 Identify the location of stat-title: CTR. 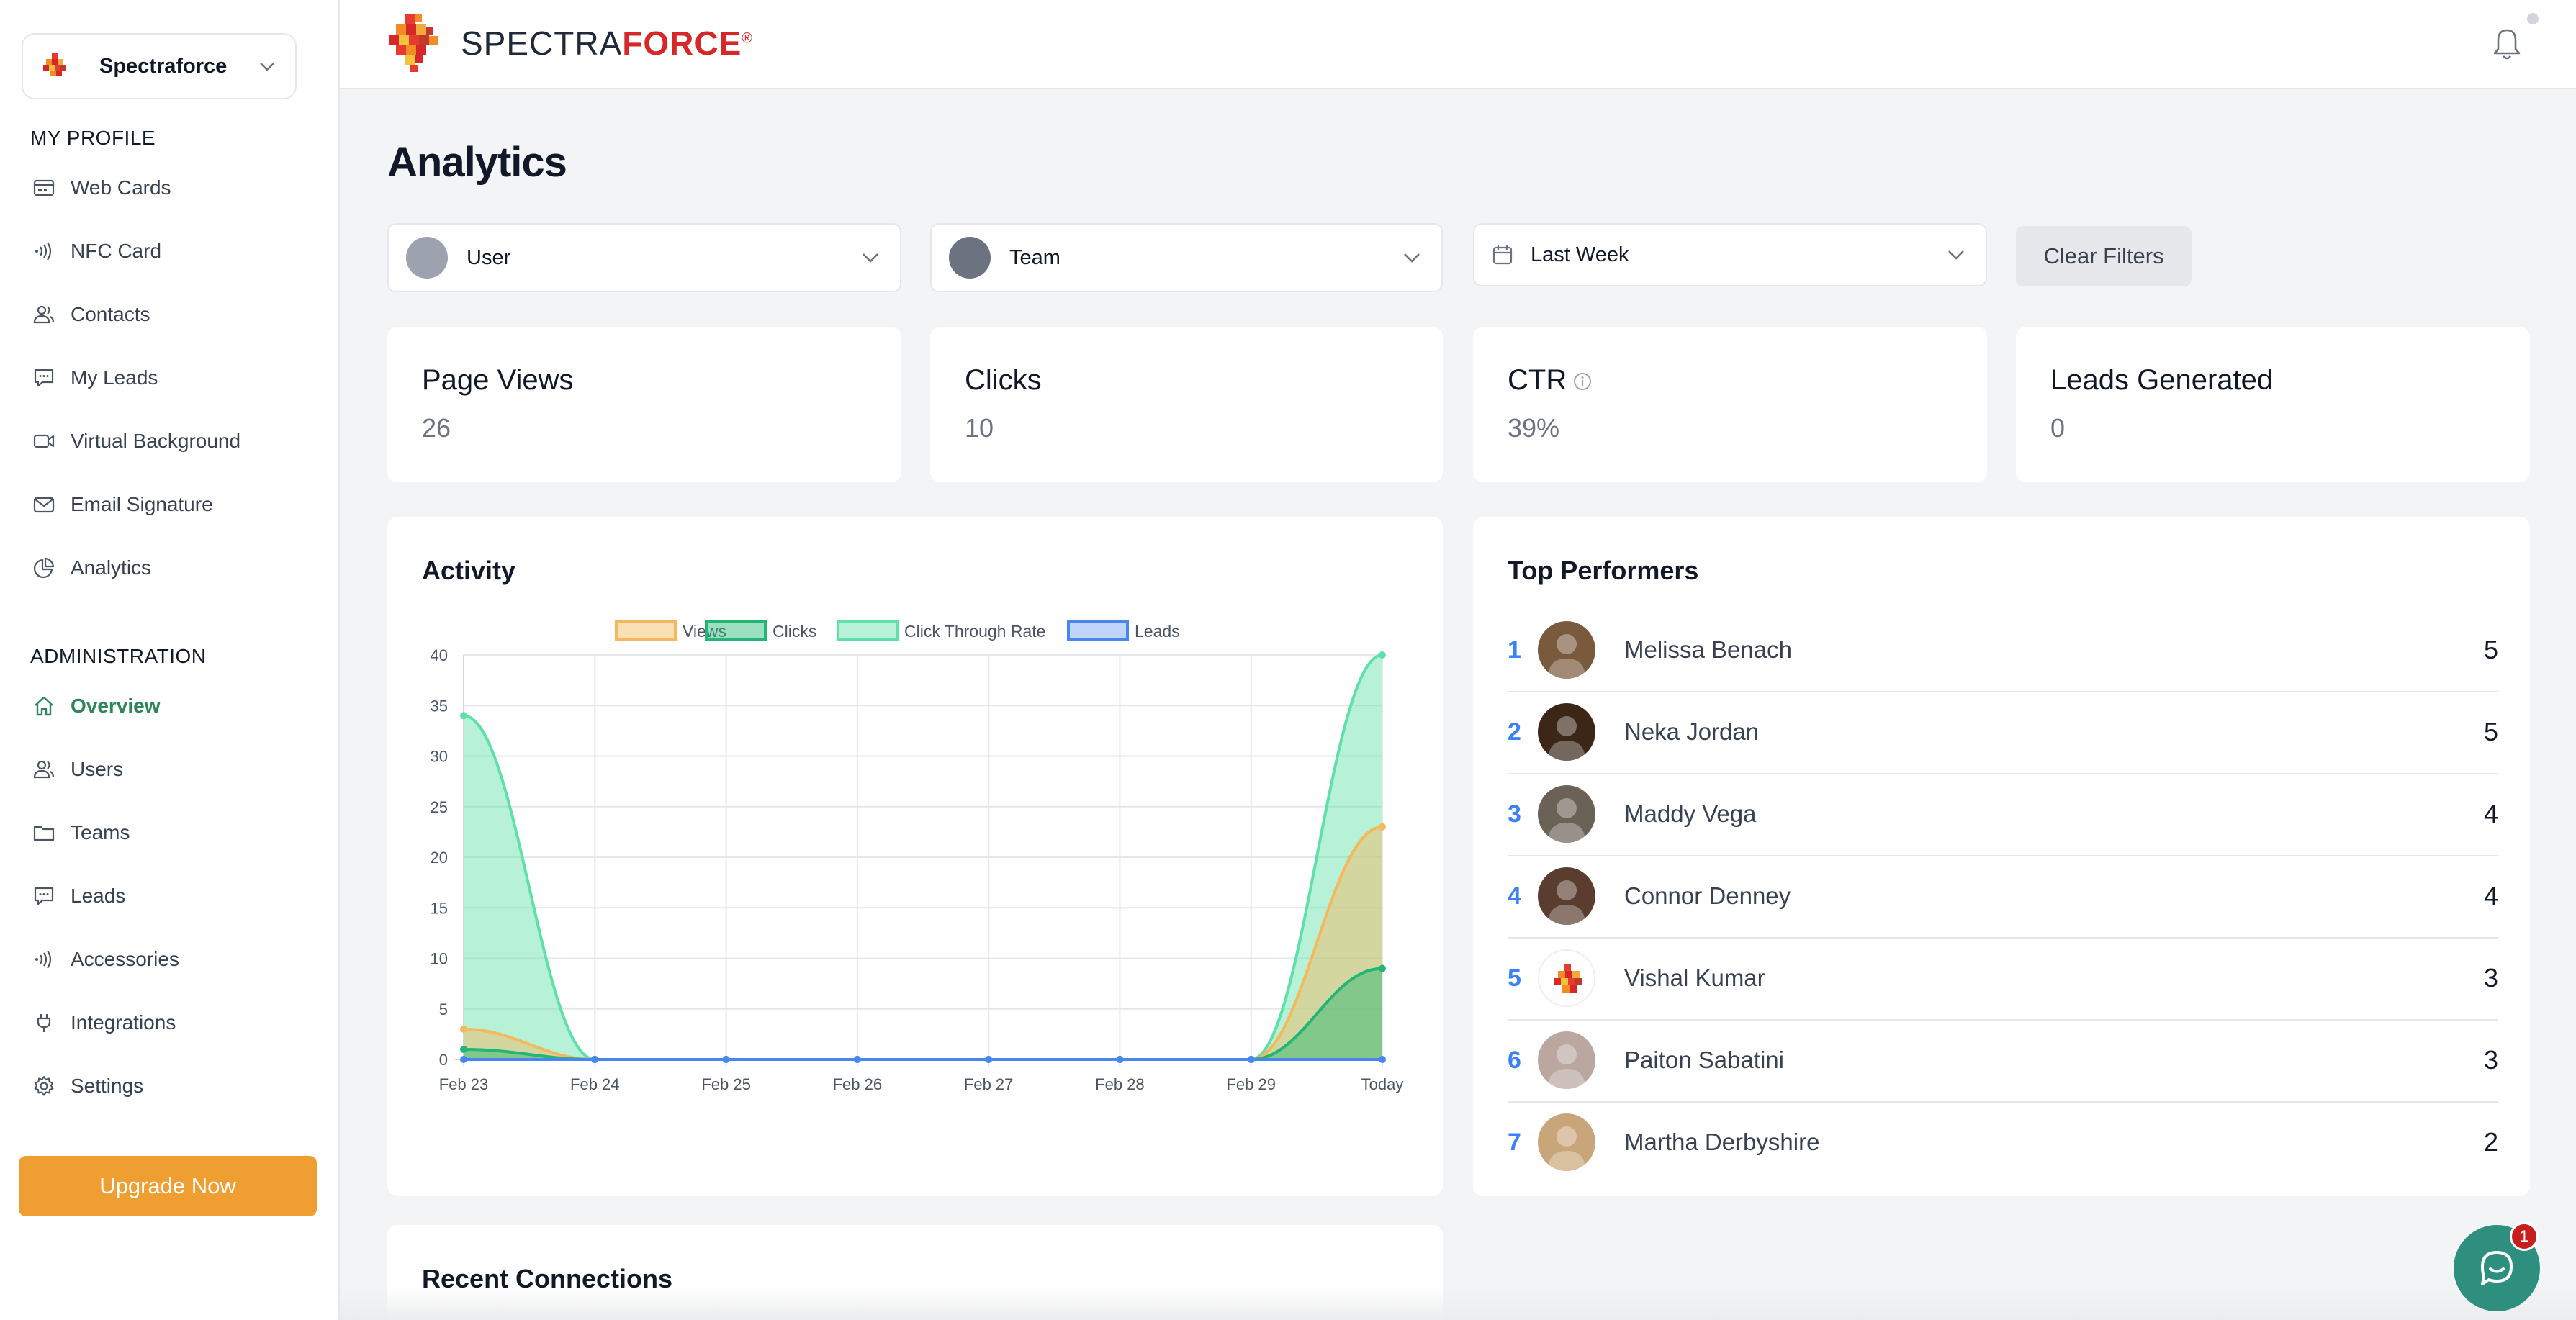
(1537, 380).